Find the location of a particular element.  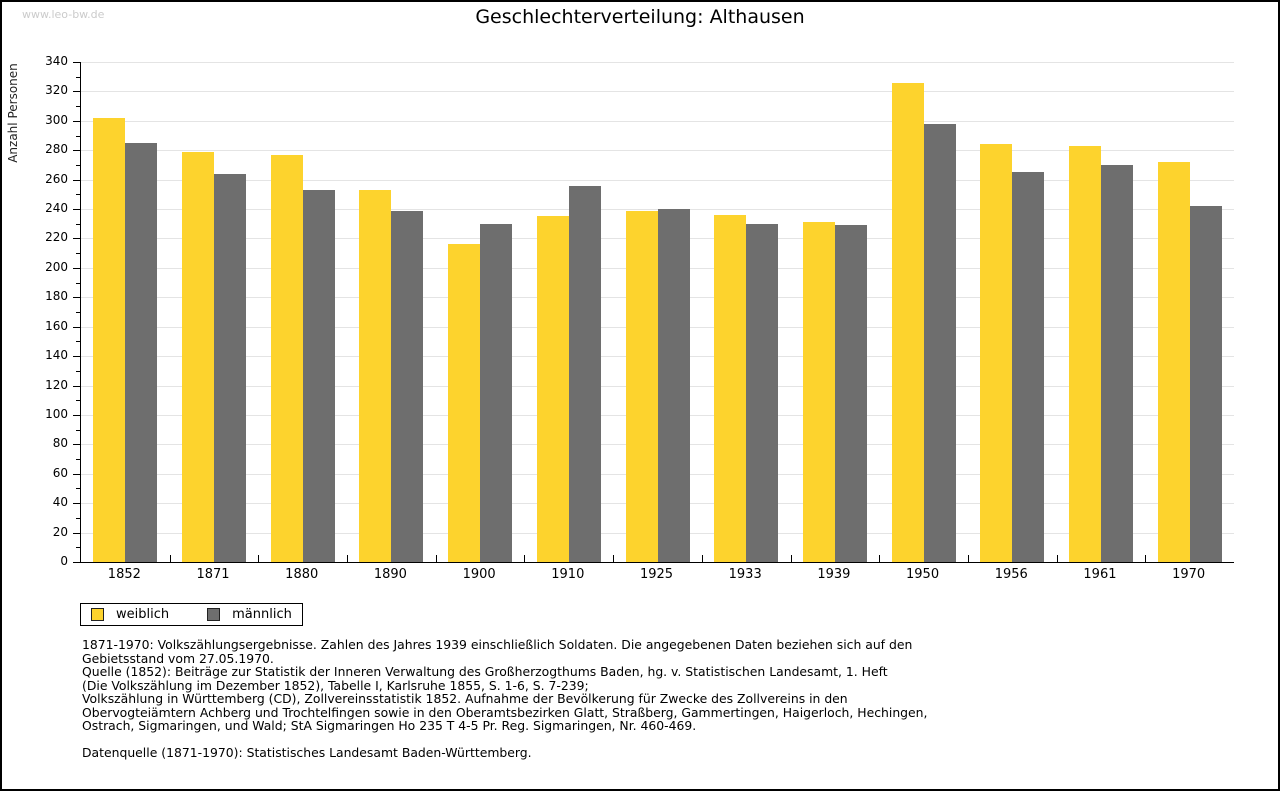

y-tick-label: 0 is located at coordinates (64, 561).